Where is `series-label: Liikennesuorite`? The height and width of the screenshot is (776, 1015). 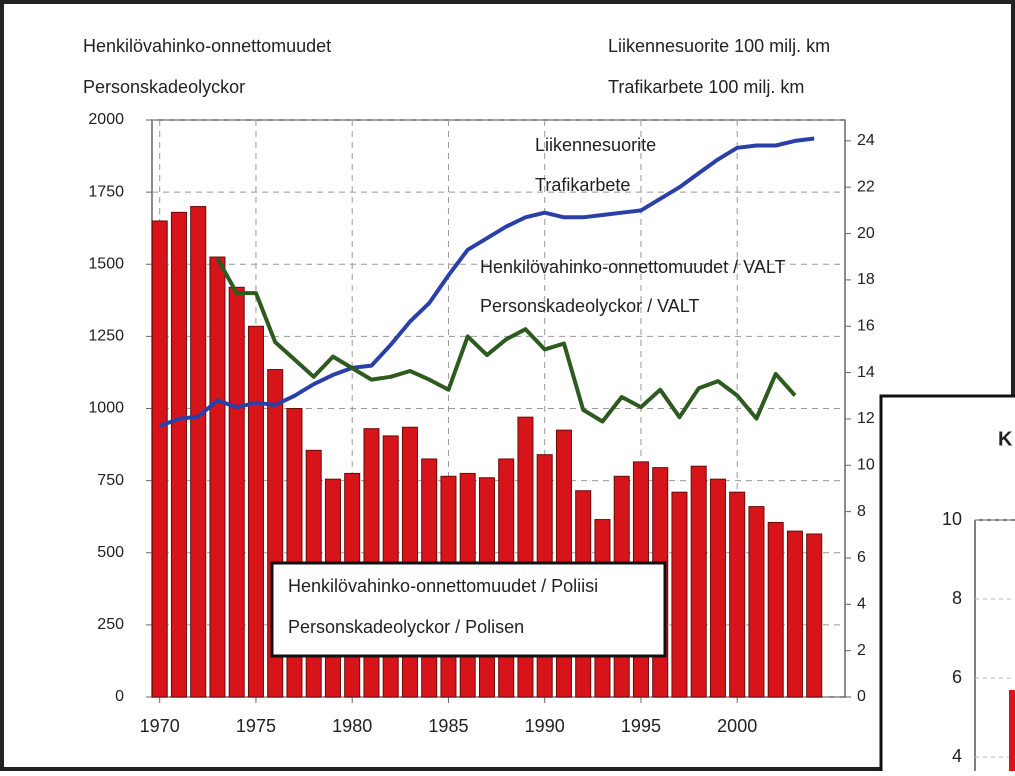 series-label: Liikennesuorite is located at coordinates (595, 145).